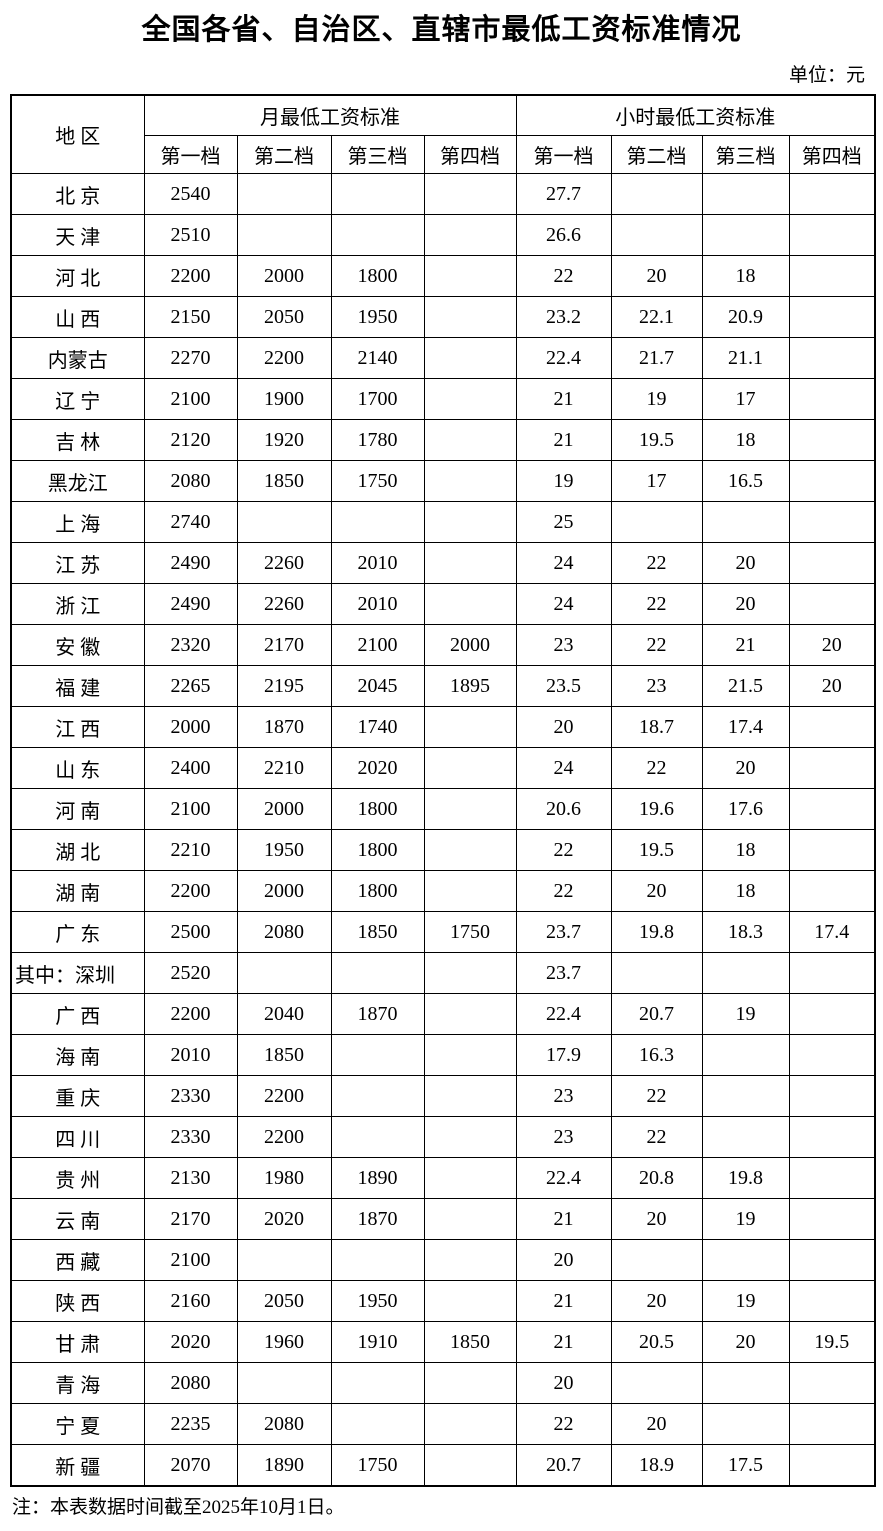 The width and height of the screenshot is (883, 1531). I want to click on monthly-tier-2-cell: 2200, so click(284, 1096).